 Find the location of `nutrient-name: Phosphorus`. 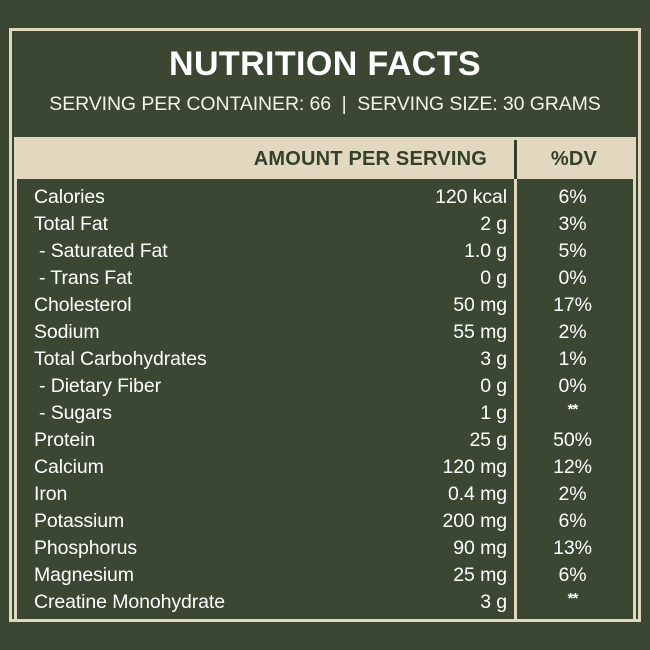

nutrient-name: Phosphorus is located at coordinates (86, 548).